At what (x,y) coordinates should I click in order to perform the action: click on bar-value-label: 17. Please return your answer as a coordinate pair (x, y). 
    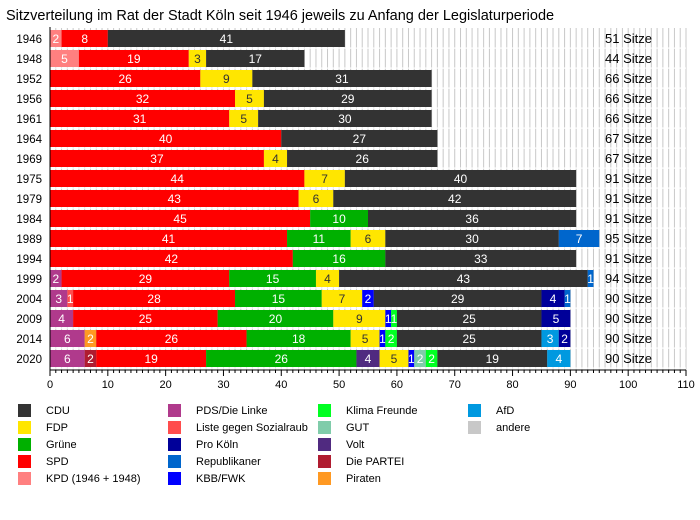
    Looking at the image, I should click on (256, 59).